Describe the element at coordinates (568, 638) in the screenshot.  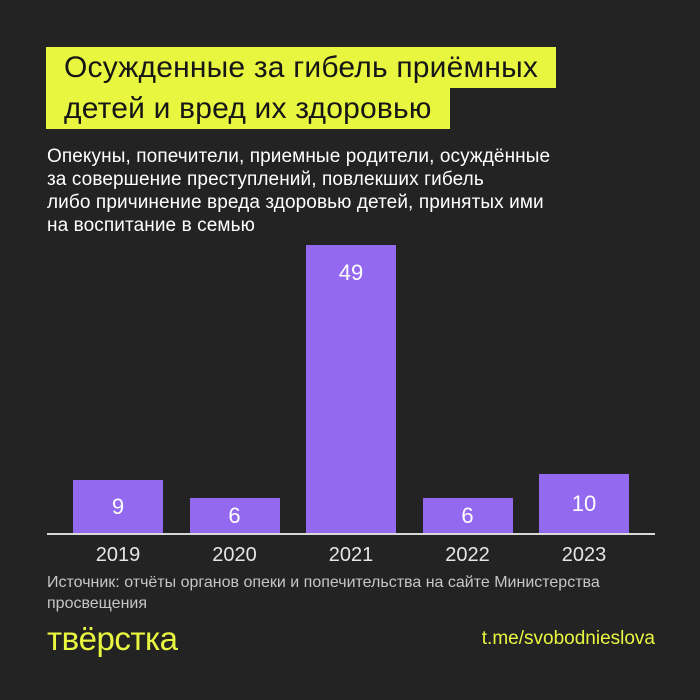
I see `telegram-link: t.me/svobodnieslova` at that location.